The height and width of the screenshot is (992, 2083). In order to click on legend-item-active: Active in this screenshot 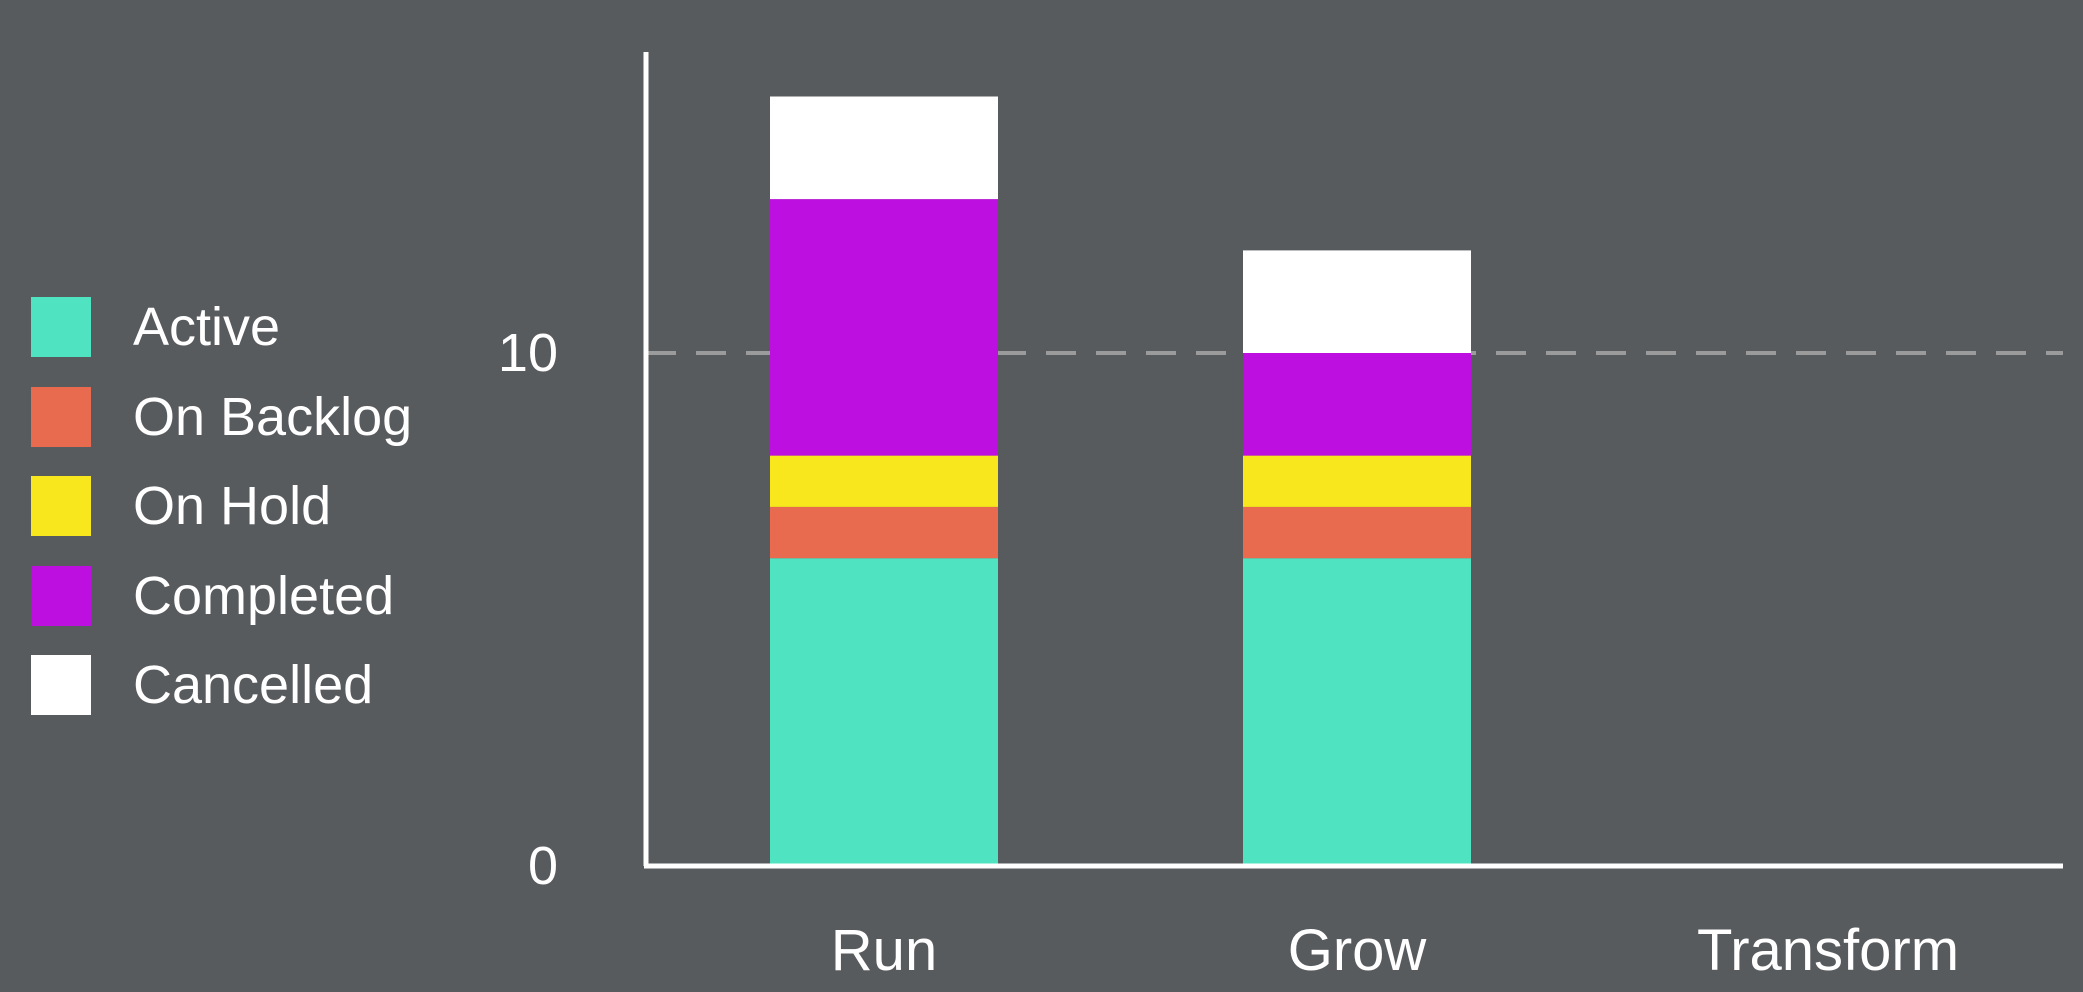, I will do `click(251, 342)`.